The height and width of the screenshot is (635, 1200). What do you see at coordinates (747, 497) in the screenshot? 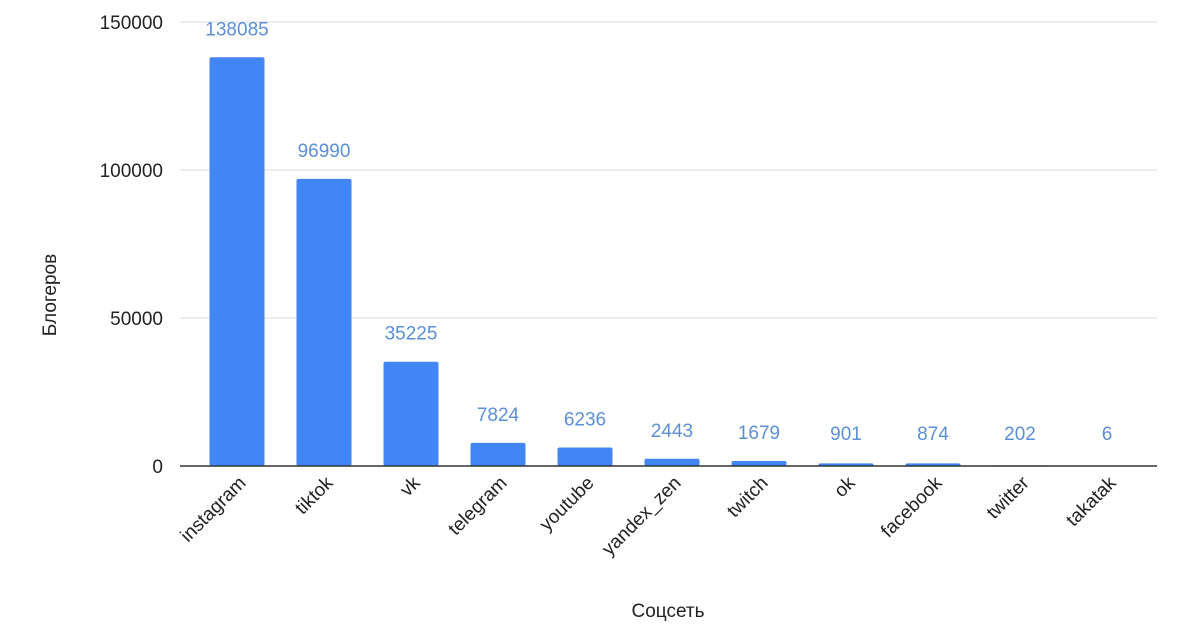
I see `x-tick-label: twitch` at bounding box center [747, 497].